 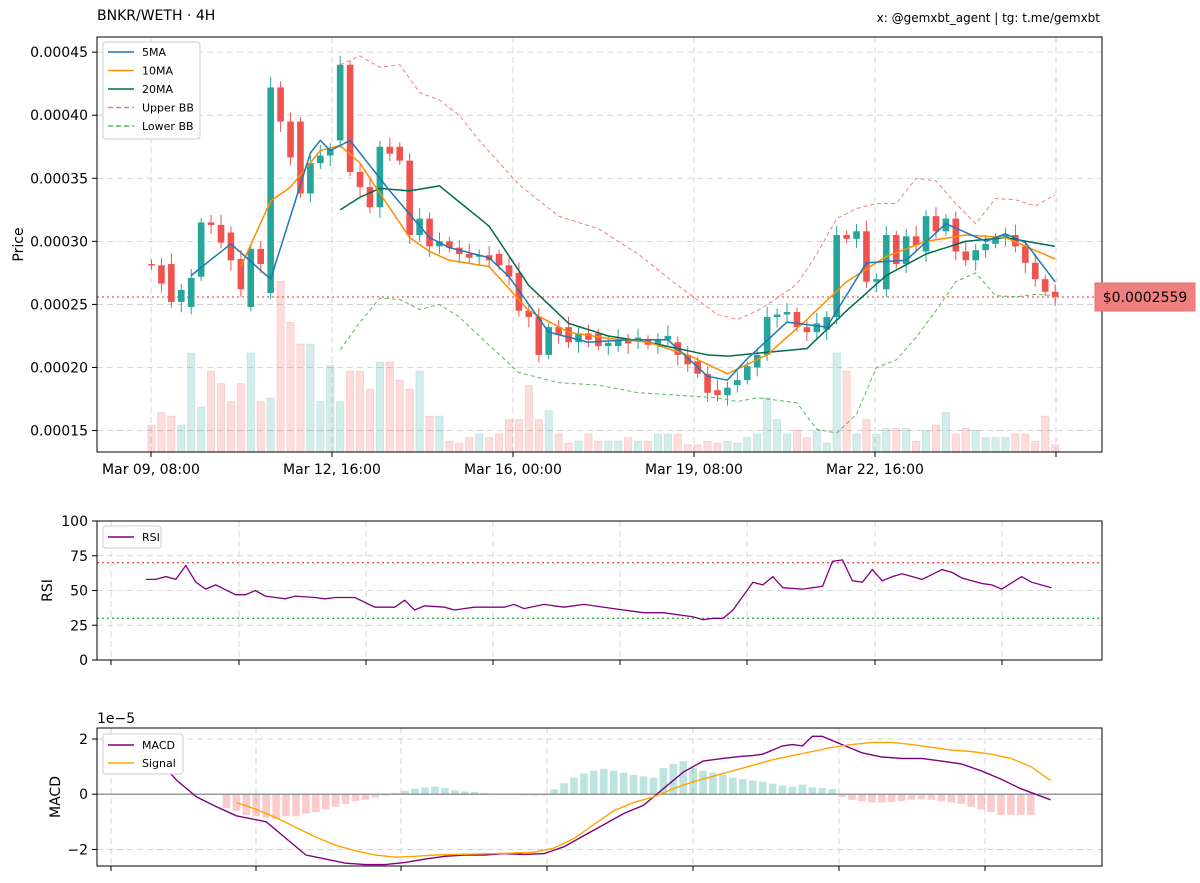 I want to click on macd-line, so click(x=603, y=800).